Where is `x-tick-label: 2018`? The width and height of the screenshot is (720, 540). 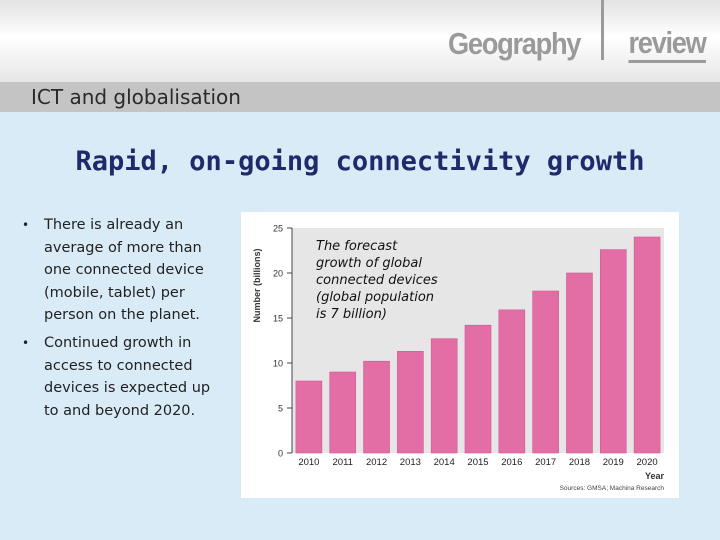
x-tick-label: 2018 is located at coordinates (579, 462).